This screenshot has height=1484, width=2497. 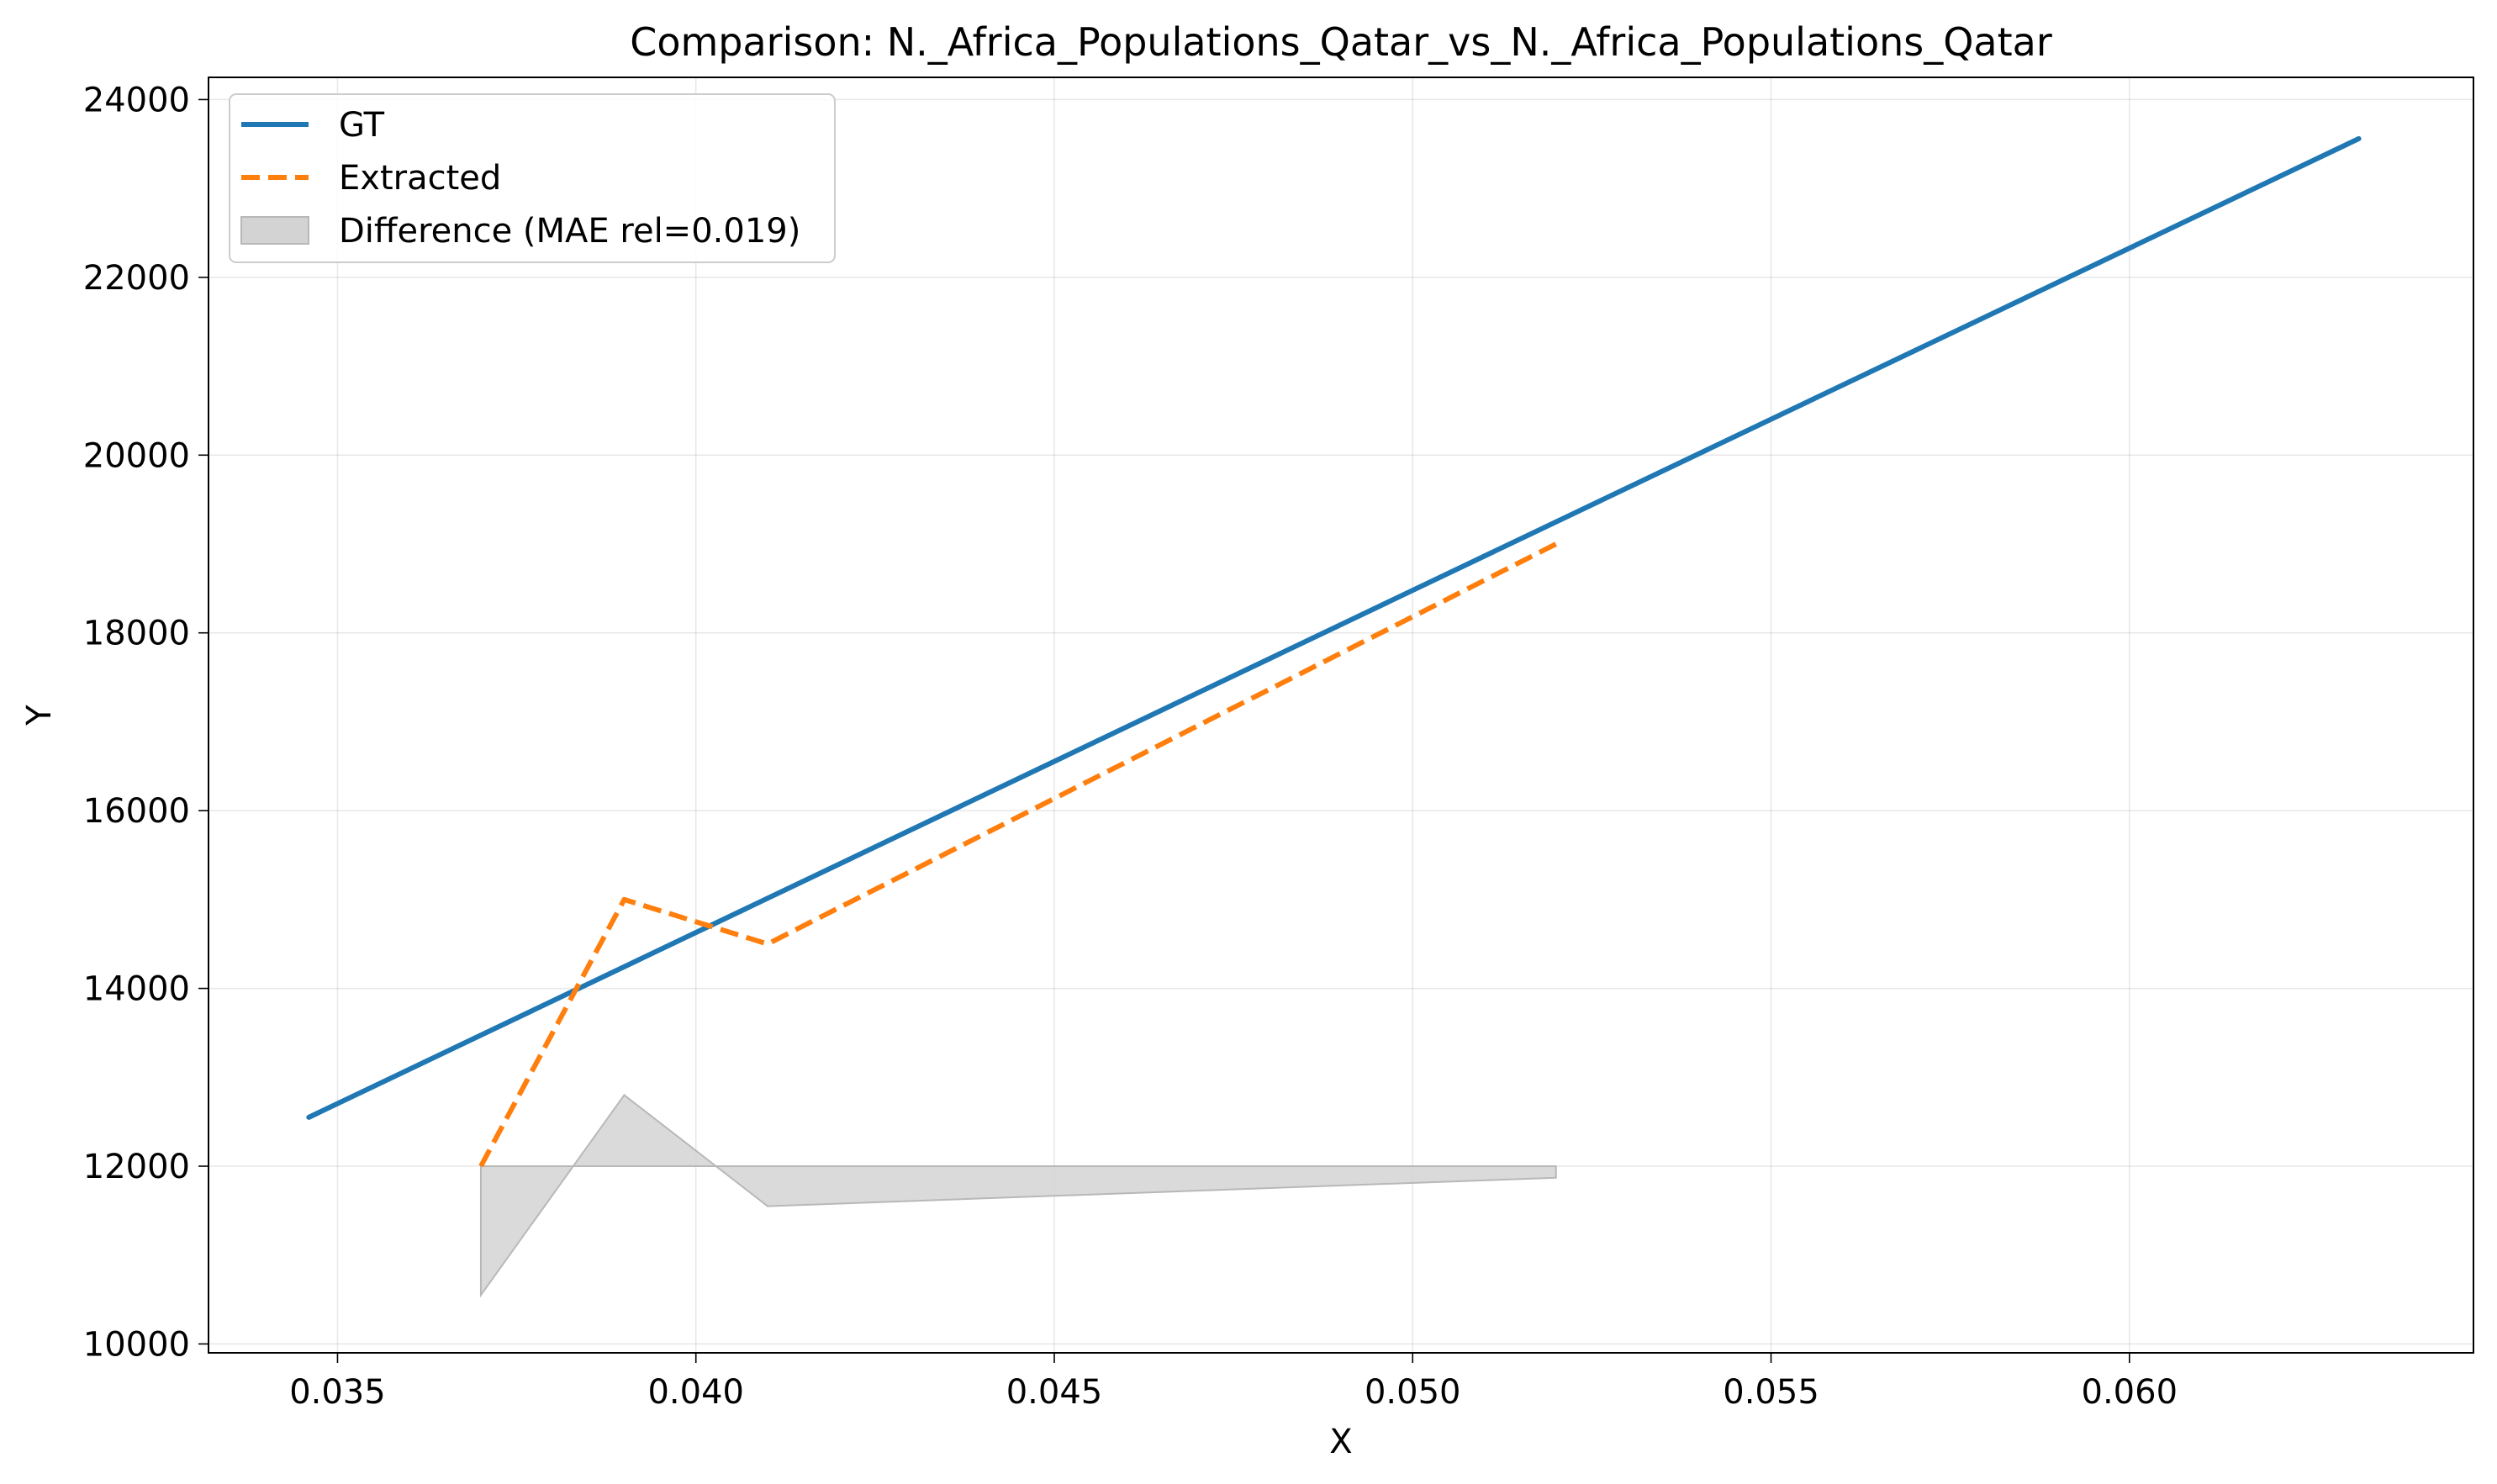 What do you see at coordinates (136, 811) in the screenshot?
I see `y-tick-label: 16000` at bounding box center [136, 811].